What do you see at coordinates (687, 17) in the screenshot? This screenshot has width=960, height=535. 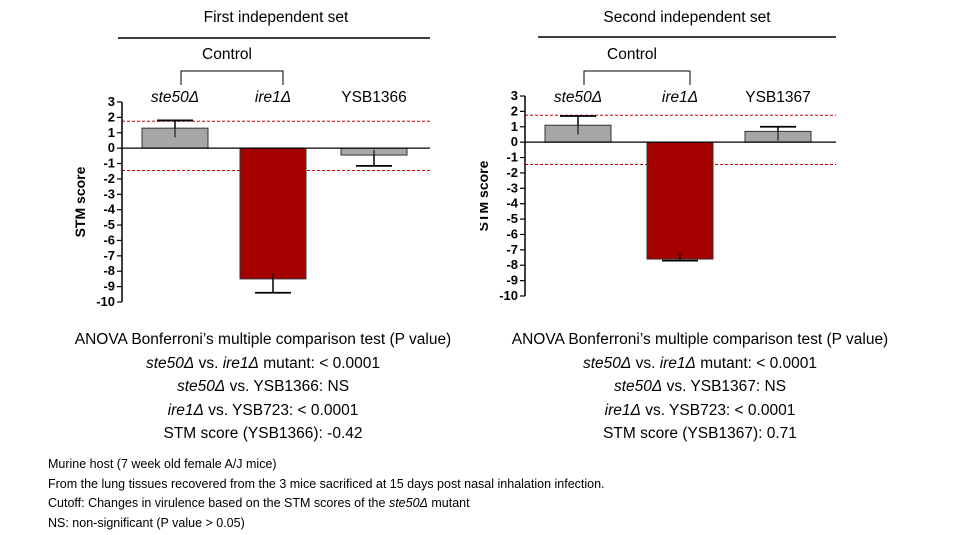 I see `chart-title: Second independent set` at bounding box center [687, 17].